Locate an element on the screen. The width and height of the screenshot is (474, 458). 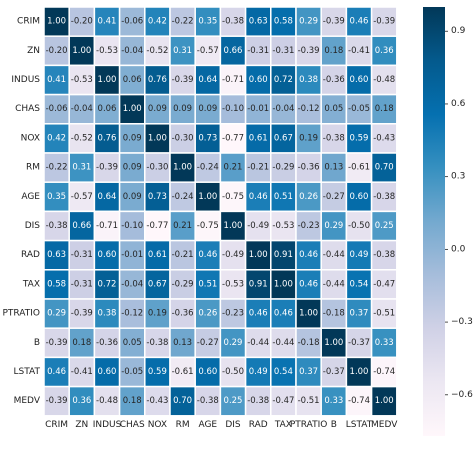
cell-value-label: -0.77 is located at coordinates (157, 226).